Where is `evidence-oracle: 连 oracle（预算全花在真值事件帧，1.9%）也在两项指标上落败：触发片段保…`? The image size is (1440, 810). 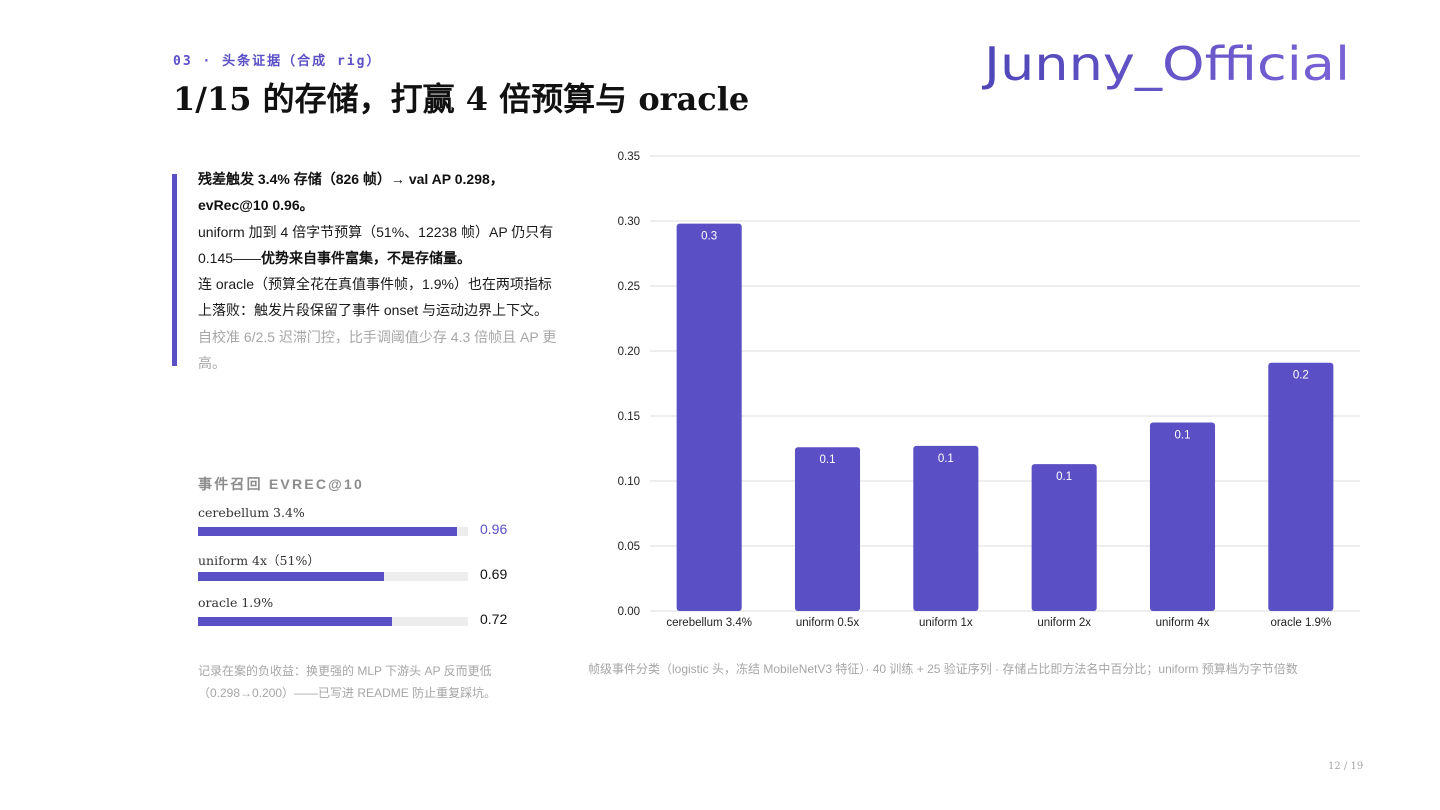 evidence-oracle: 连 oracle（预算全花在真值事件帧，1.9%）也在两项指标上落败：触发片段保… is located at coordinates (375, 297).